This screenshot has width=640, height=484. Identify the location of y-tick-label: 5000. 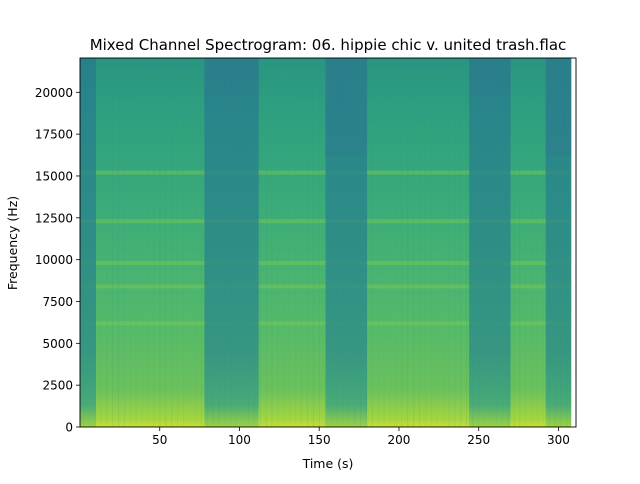
(57, 344).